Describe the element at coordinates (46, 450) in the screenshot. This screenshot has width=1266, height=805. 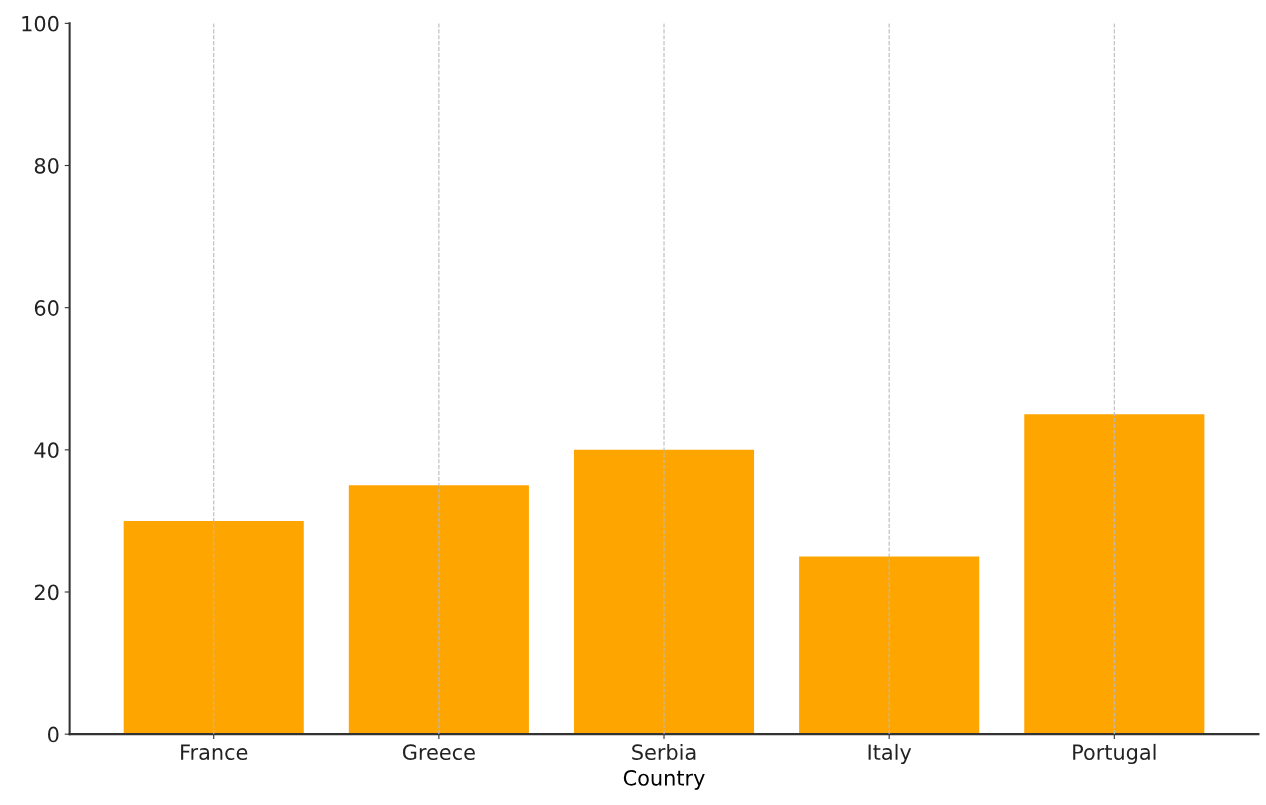
I see `y-tick-label: 40` at that location.